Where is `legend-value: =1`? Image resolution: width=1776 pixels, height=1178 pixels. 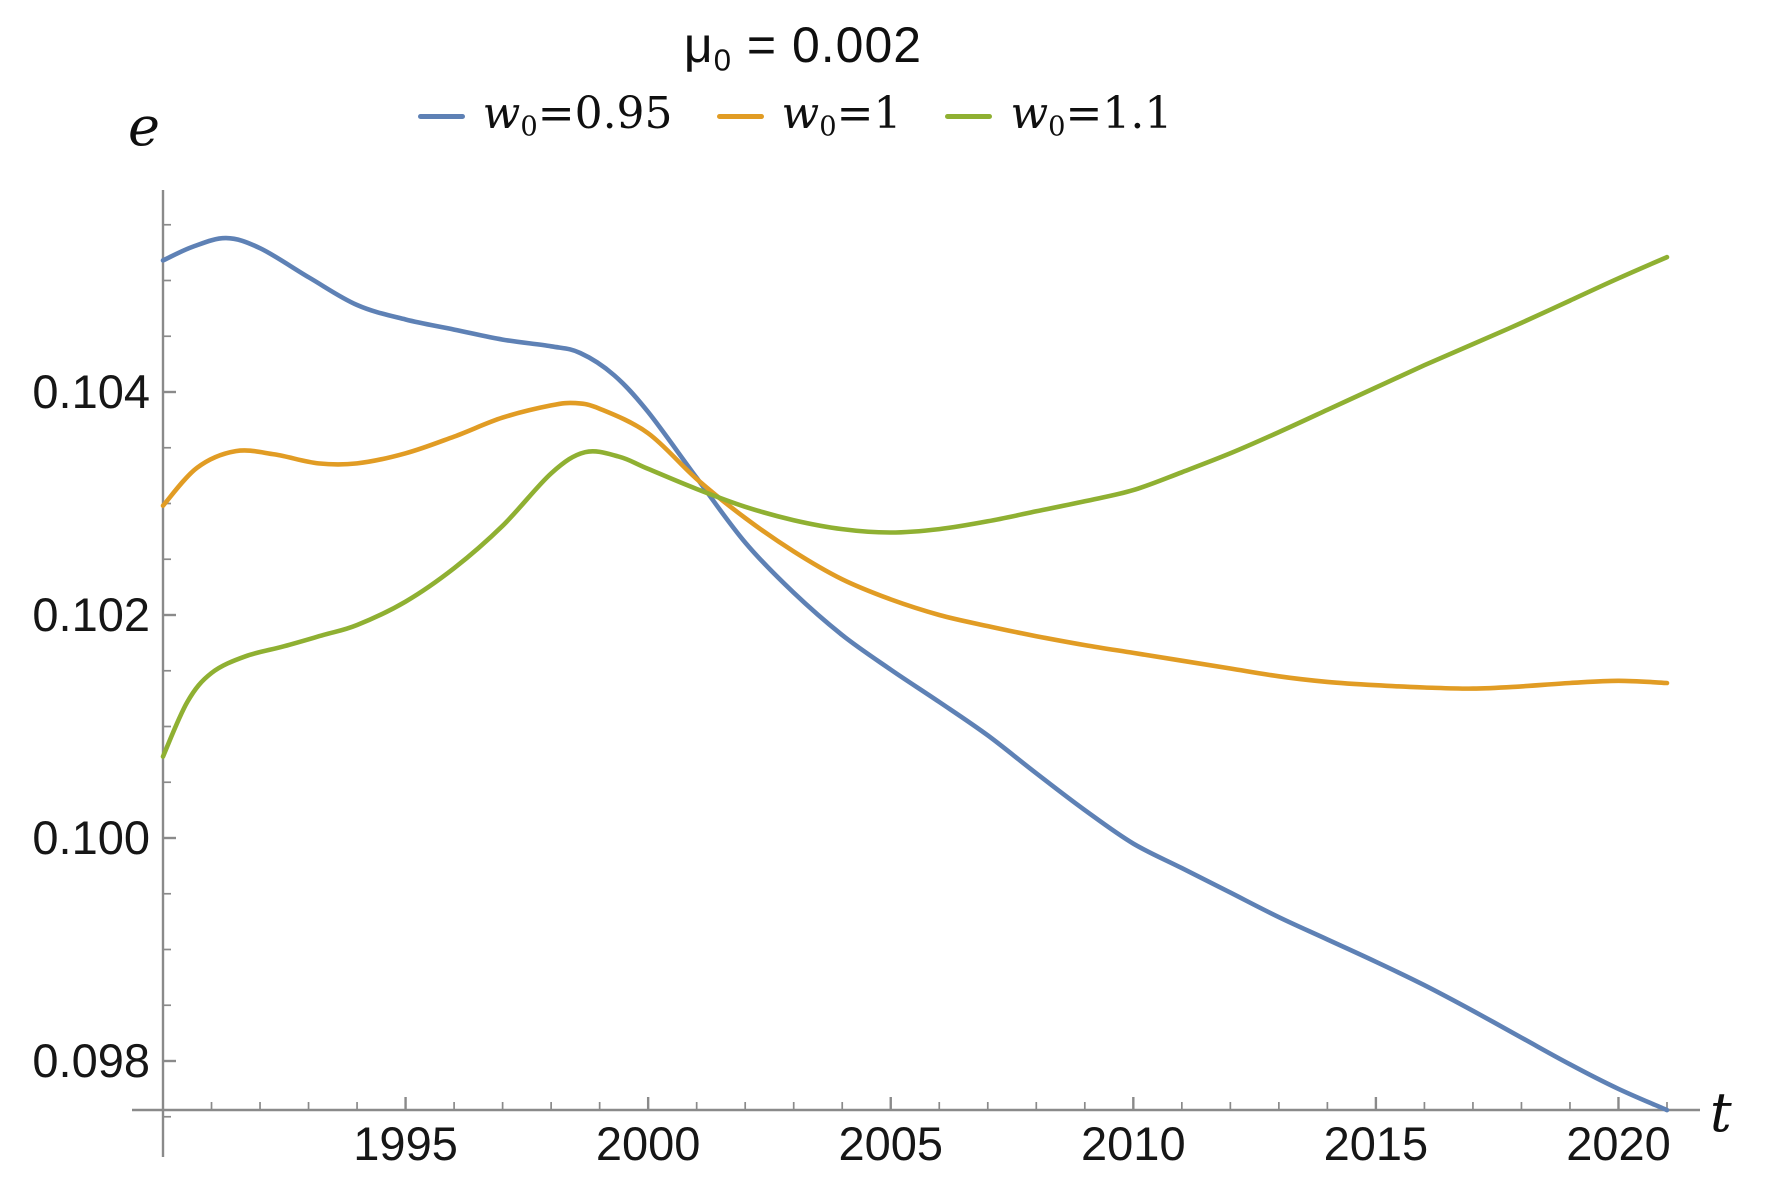 legend-value: =1 is located at coordinates (869, 113).